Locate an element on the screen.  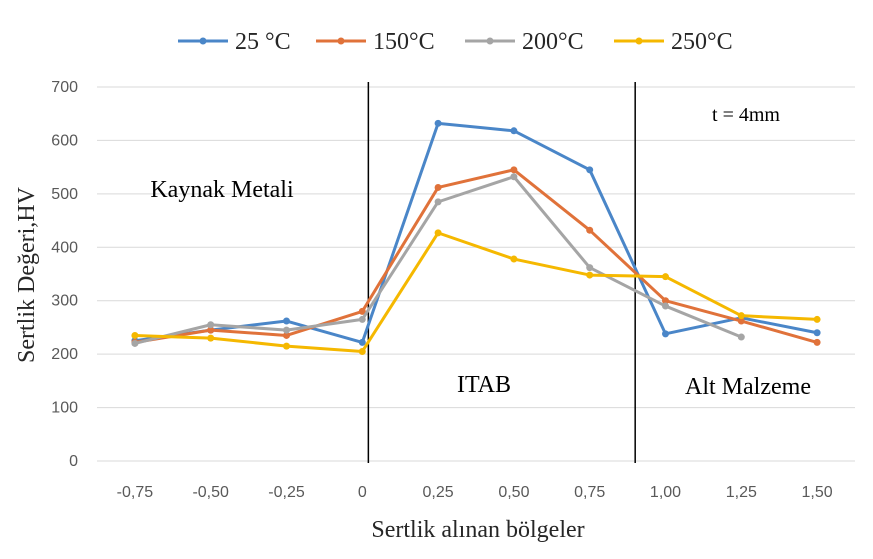
y-tick-label: 100 is located at coordinates (64, 408).